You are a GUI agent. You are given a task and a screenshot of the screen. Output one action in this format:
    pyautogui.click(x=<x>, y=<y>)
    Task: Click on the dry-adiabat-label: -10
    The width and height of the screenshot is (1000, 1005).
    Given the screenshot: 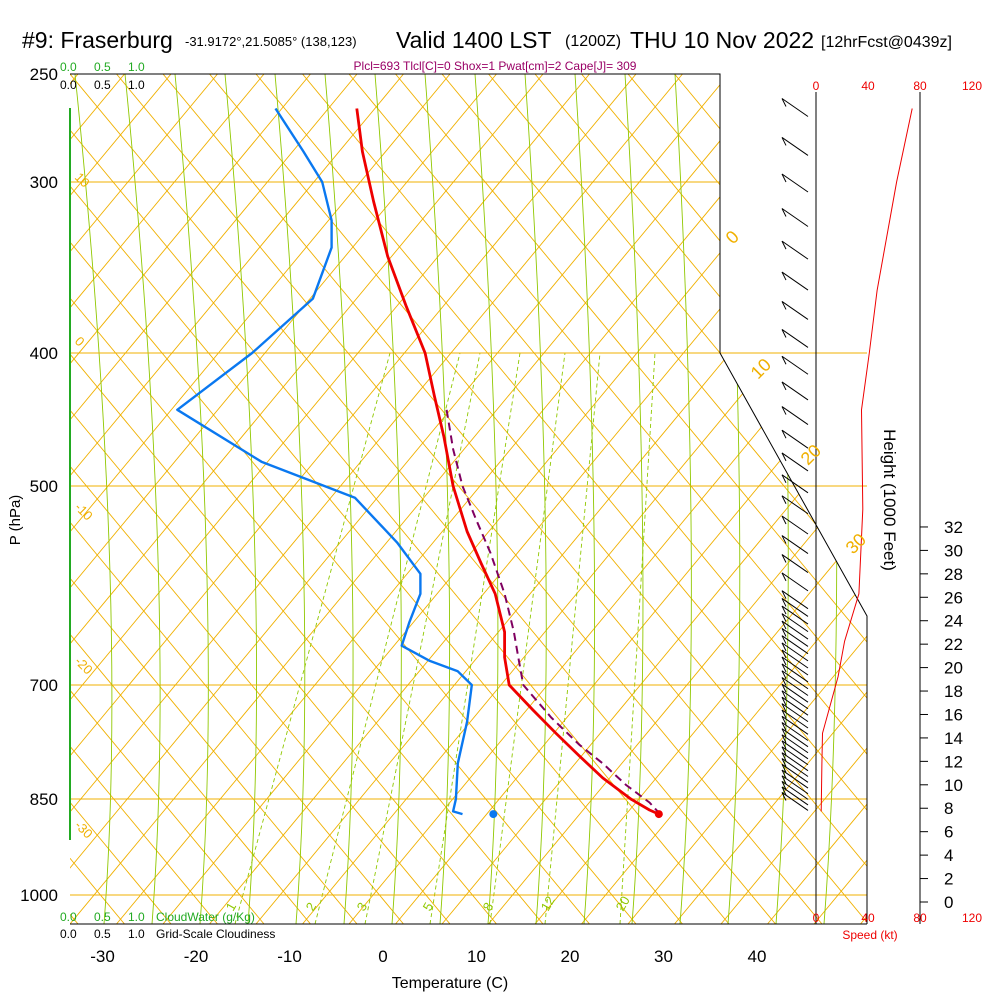 What is the action you would take?
    pyautogui.click(x=84, y=512)
    